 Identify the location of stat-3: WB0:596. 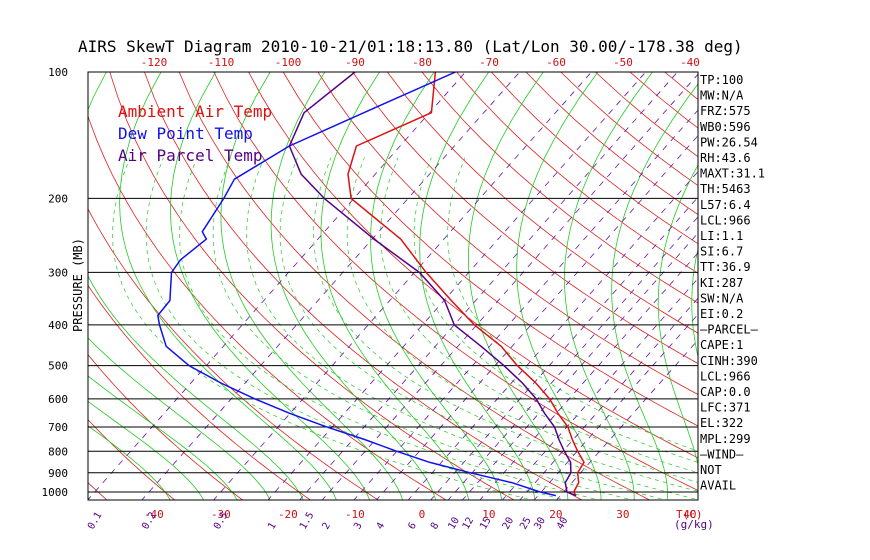
(725, 127).